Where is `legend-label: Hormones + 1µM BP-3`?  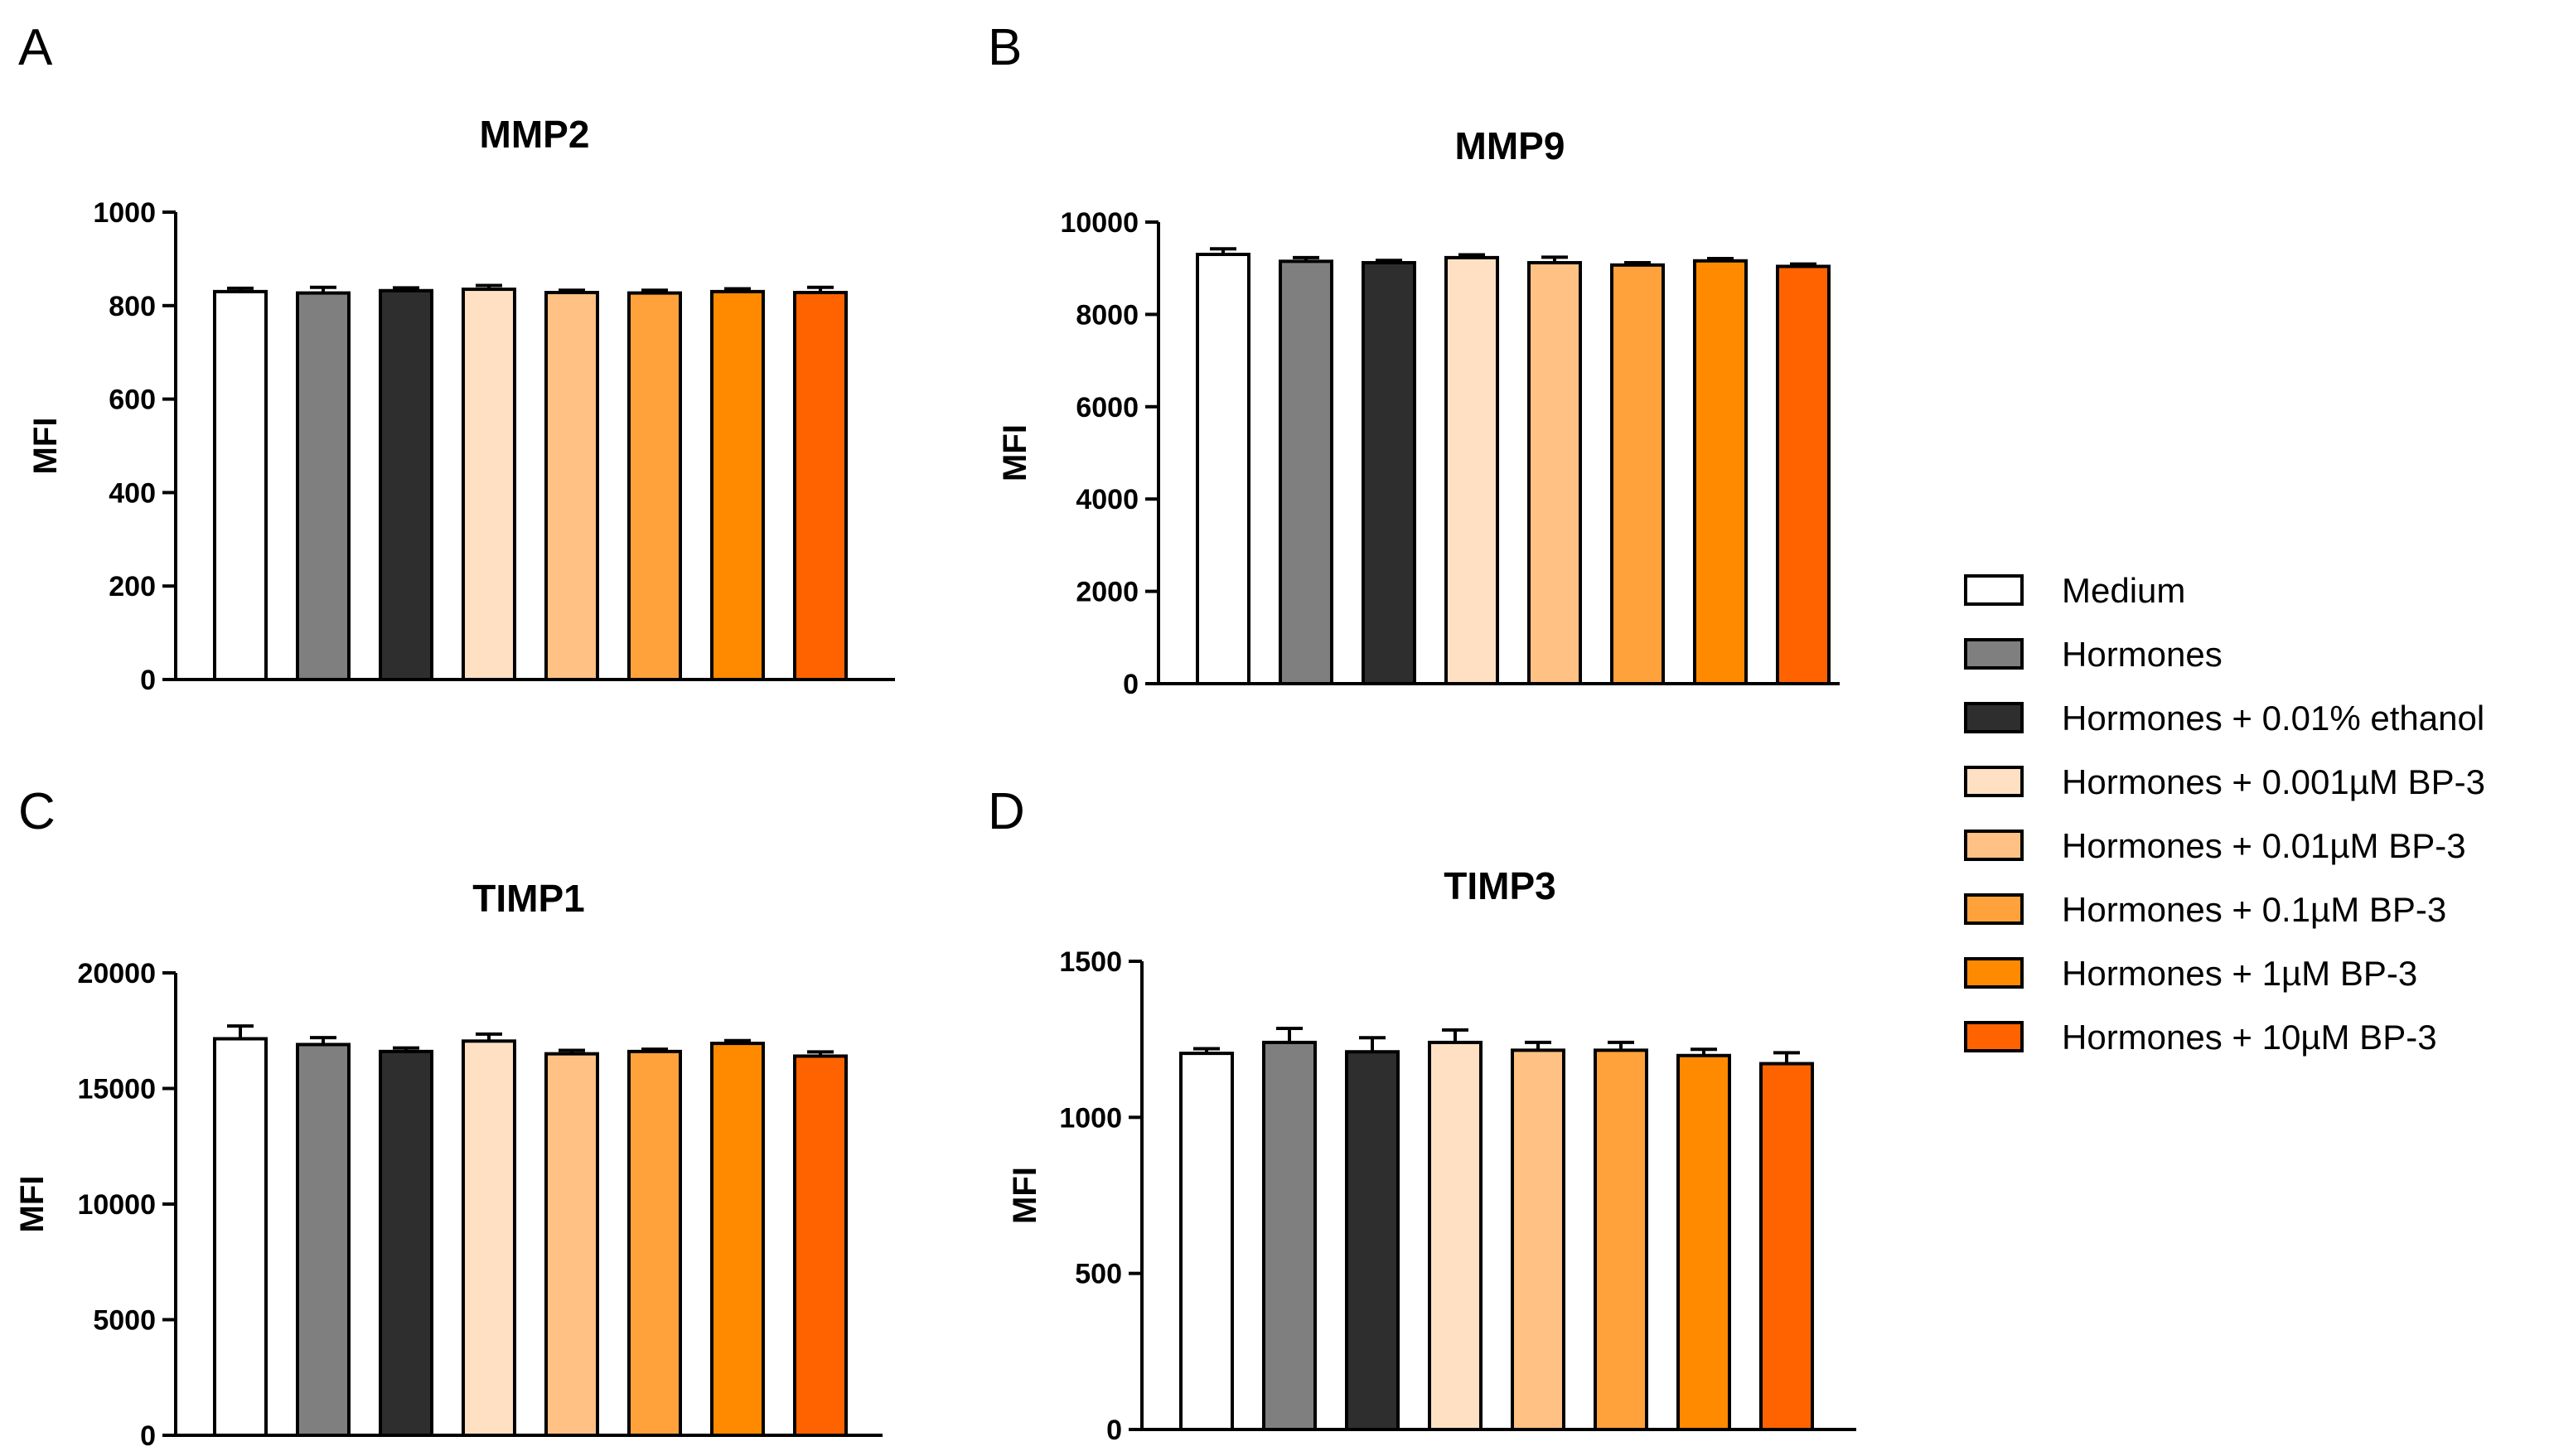
legend-label: Hormones + 1µM BP-3 is located at coordinates (2239, 973).